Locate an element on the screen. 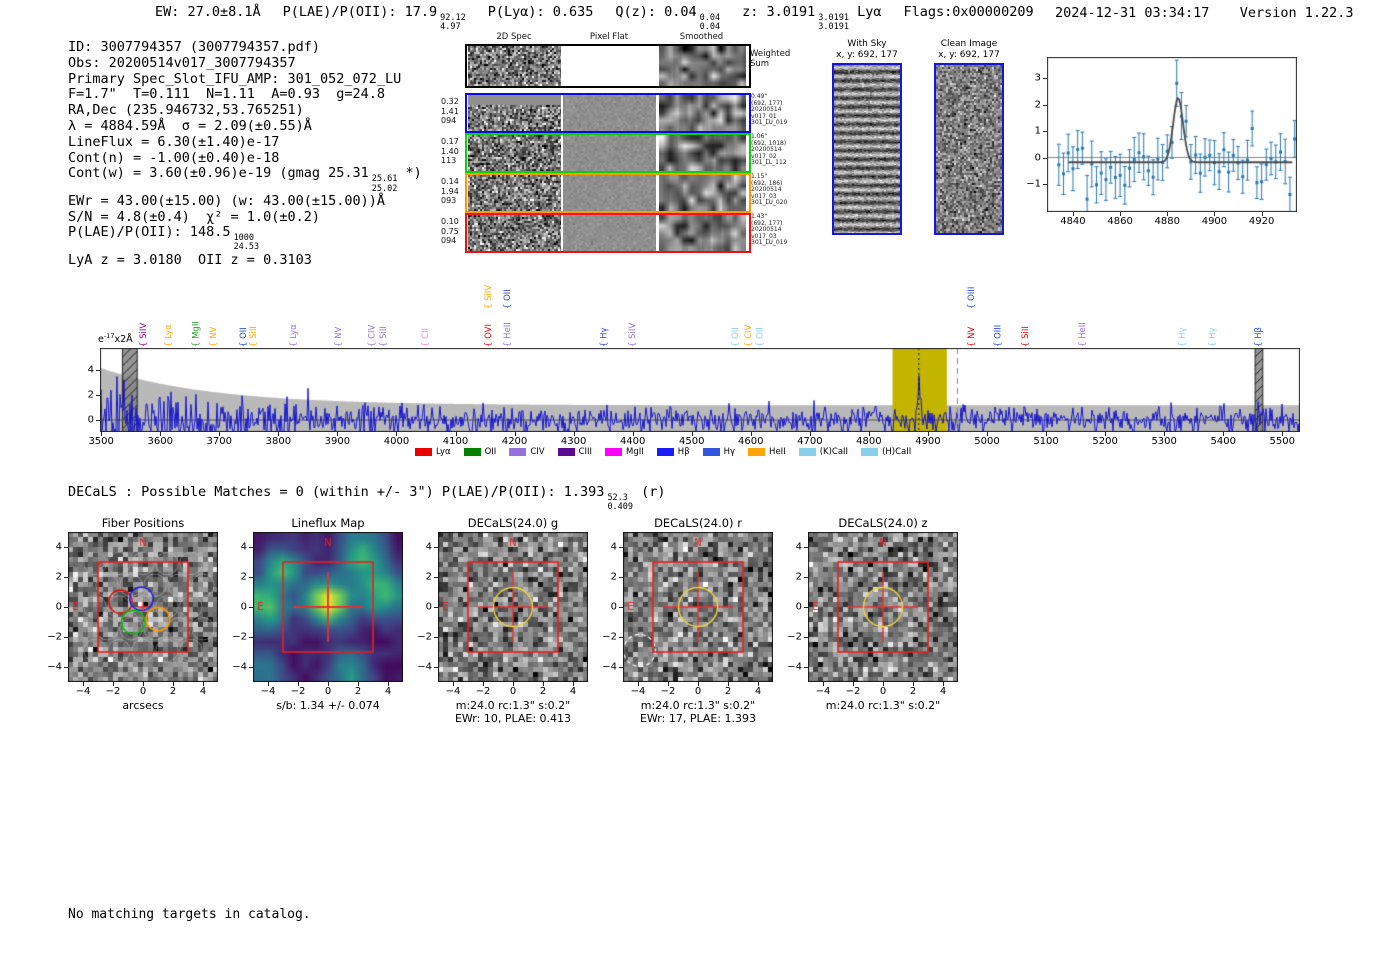 This screenshot has height=953, width=1400. emission-line-label: { Hβ is located at coordinates (1259, 337).